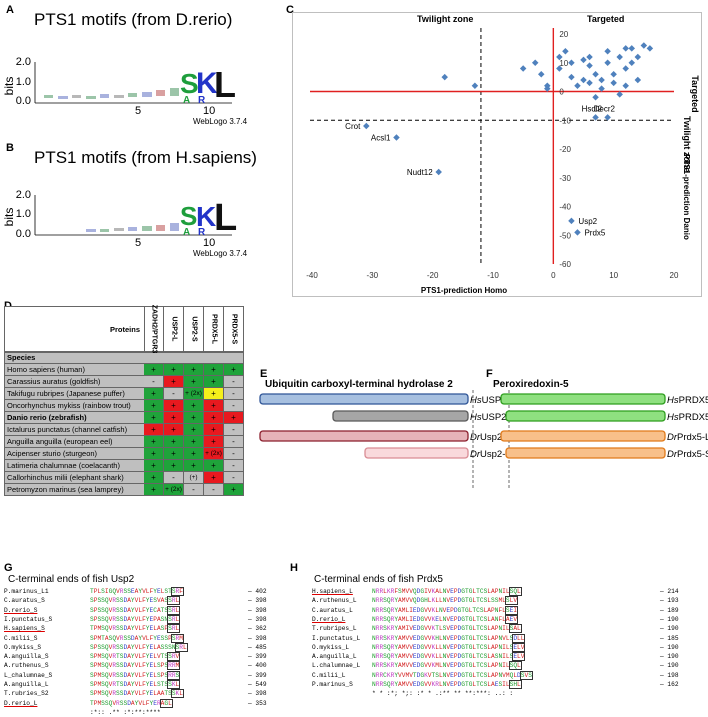 This screenshot has height=717, width=708. Describe the element at coordinates (445, 619) in the screenshot. I see `alignment-sequence: NRRSQRYAMLIEDGVVKELNVEPDGTGLTCSLANFLAEV` at that location.